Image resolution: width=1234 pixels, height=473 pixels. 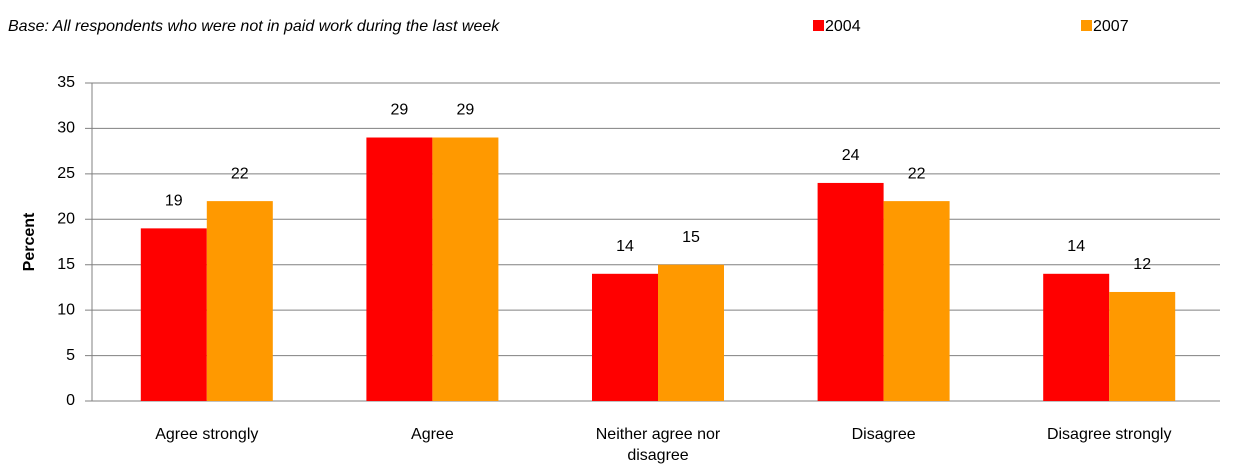 I want to click on y-tick-label: 15, so click(x=66, y=264).